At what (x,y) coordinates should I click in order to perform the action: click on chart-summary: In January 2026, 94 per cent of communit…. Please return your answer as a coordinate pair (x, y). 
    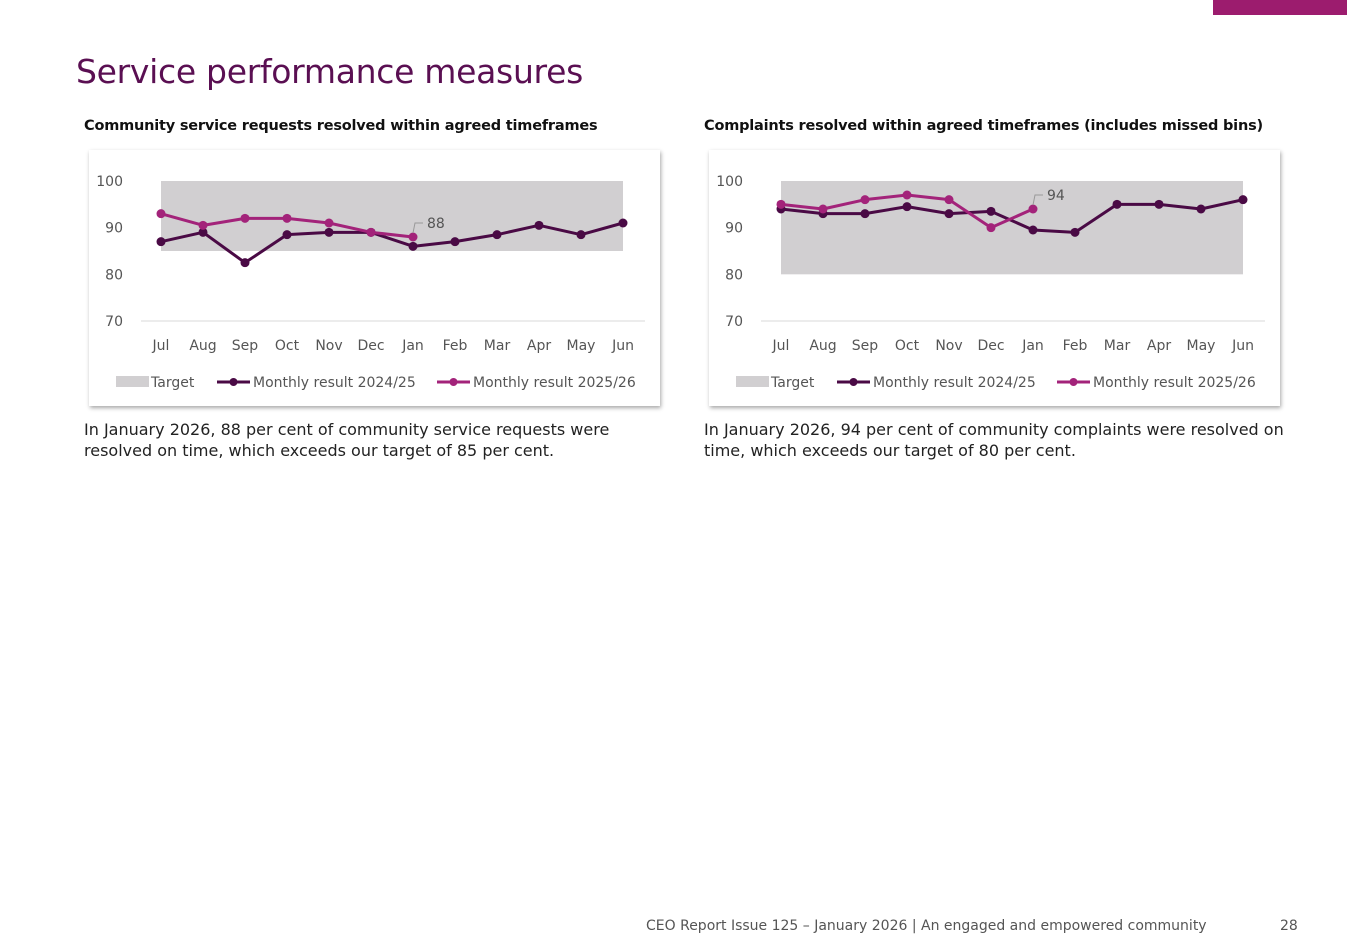
    Looking at the image, I should click on (994, 440).